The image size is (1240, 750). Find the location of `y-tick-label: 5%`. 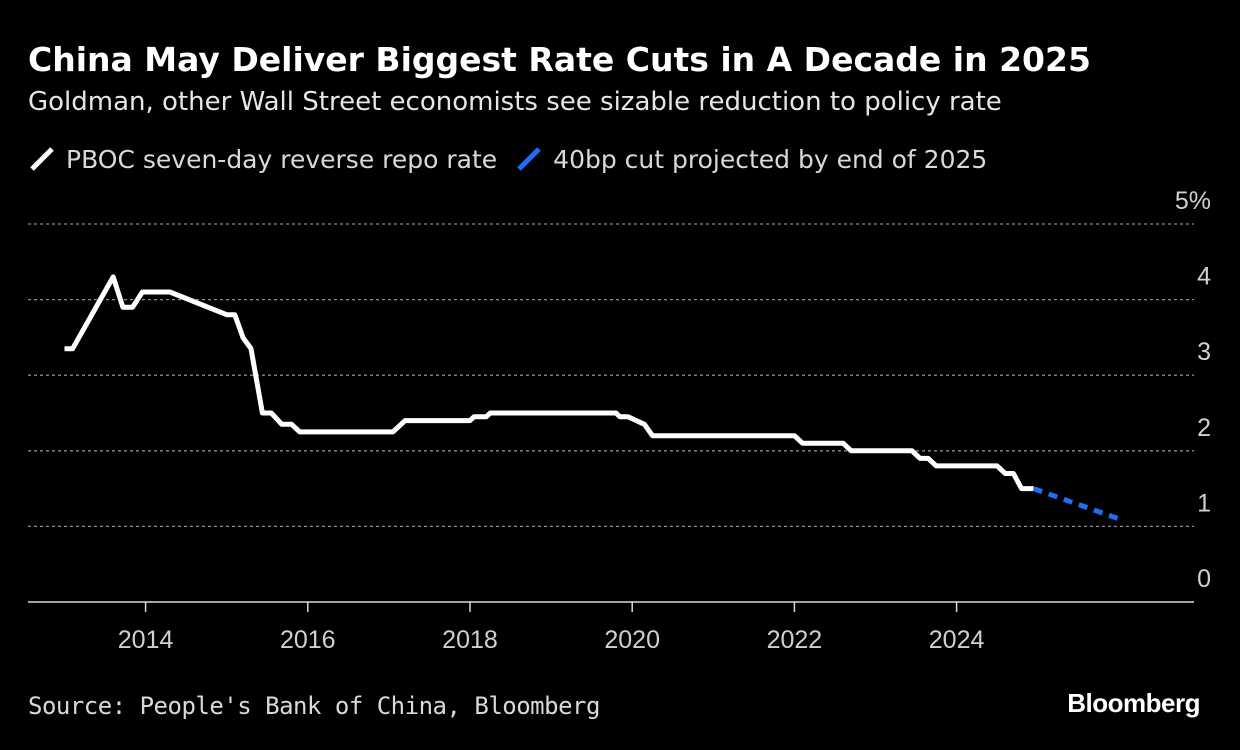

y-tick-label: 5% is located at coordinates (1193, 201).